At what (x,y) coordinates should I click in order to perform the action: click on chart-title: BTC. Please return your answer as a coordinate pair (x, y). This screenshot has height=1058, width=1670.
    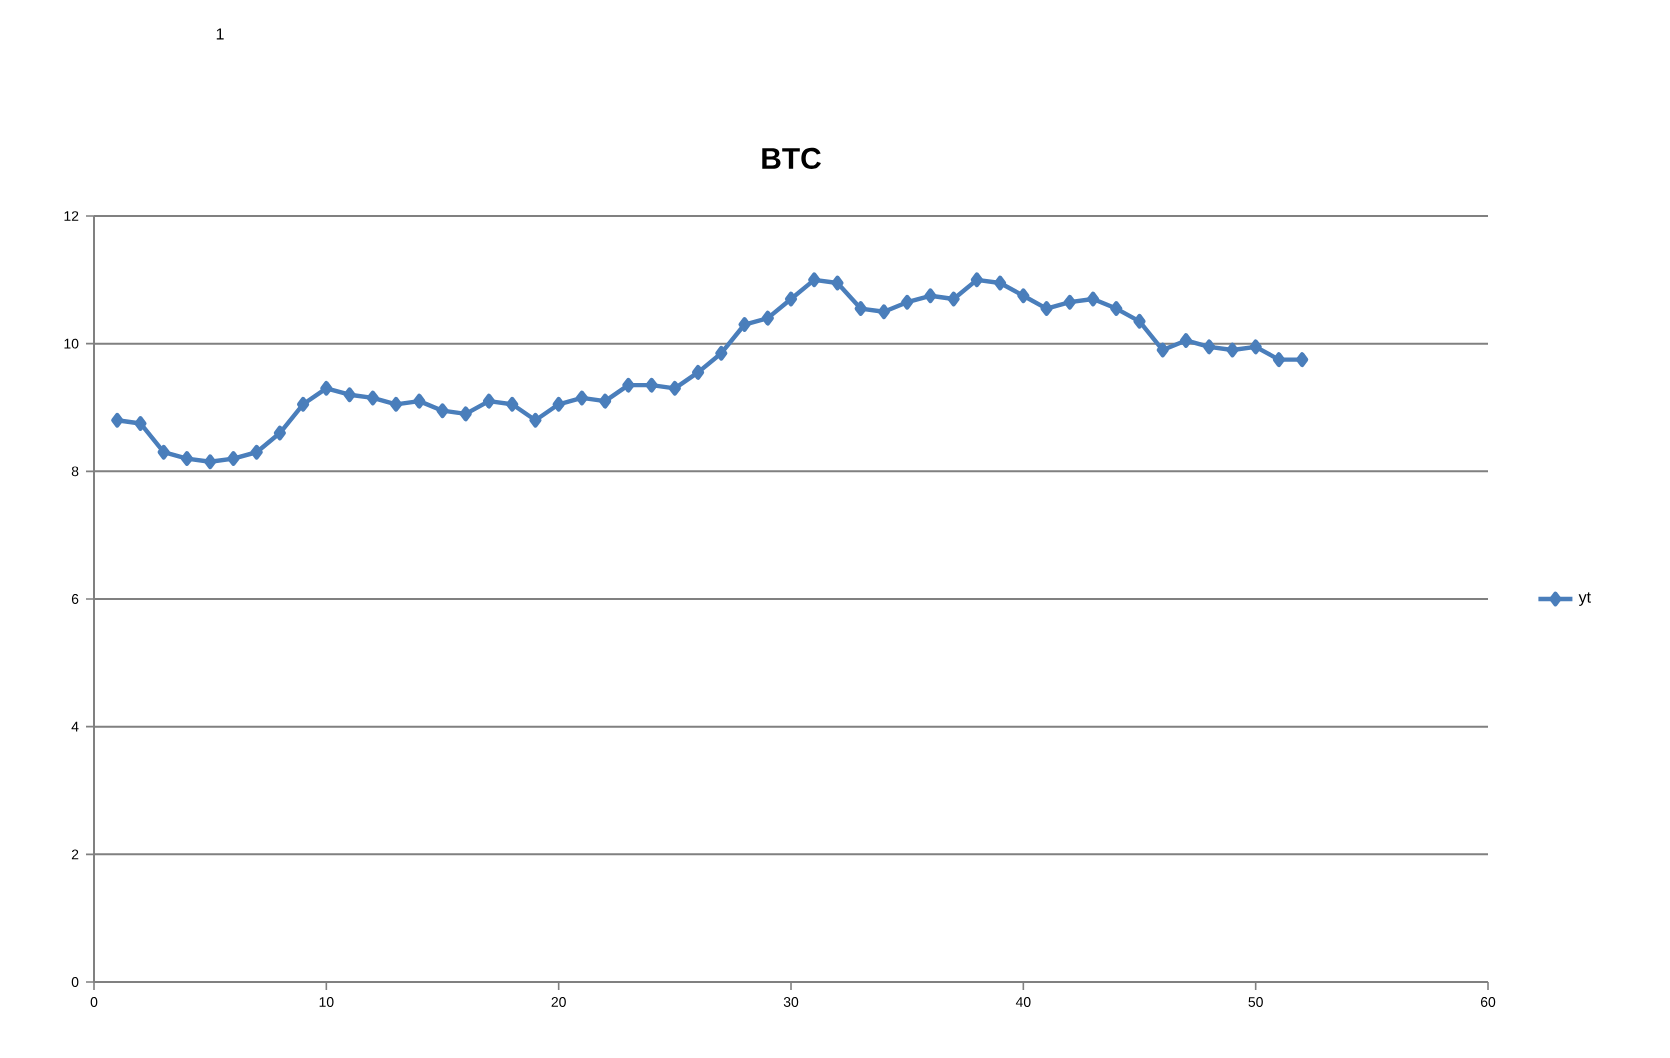
    Looking at the image, I should click on (791, 158).